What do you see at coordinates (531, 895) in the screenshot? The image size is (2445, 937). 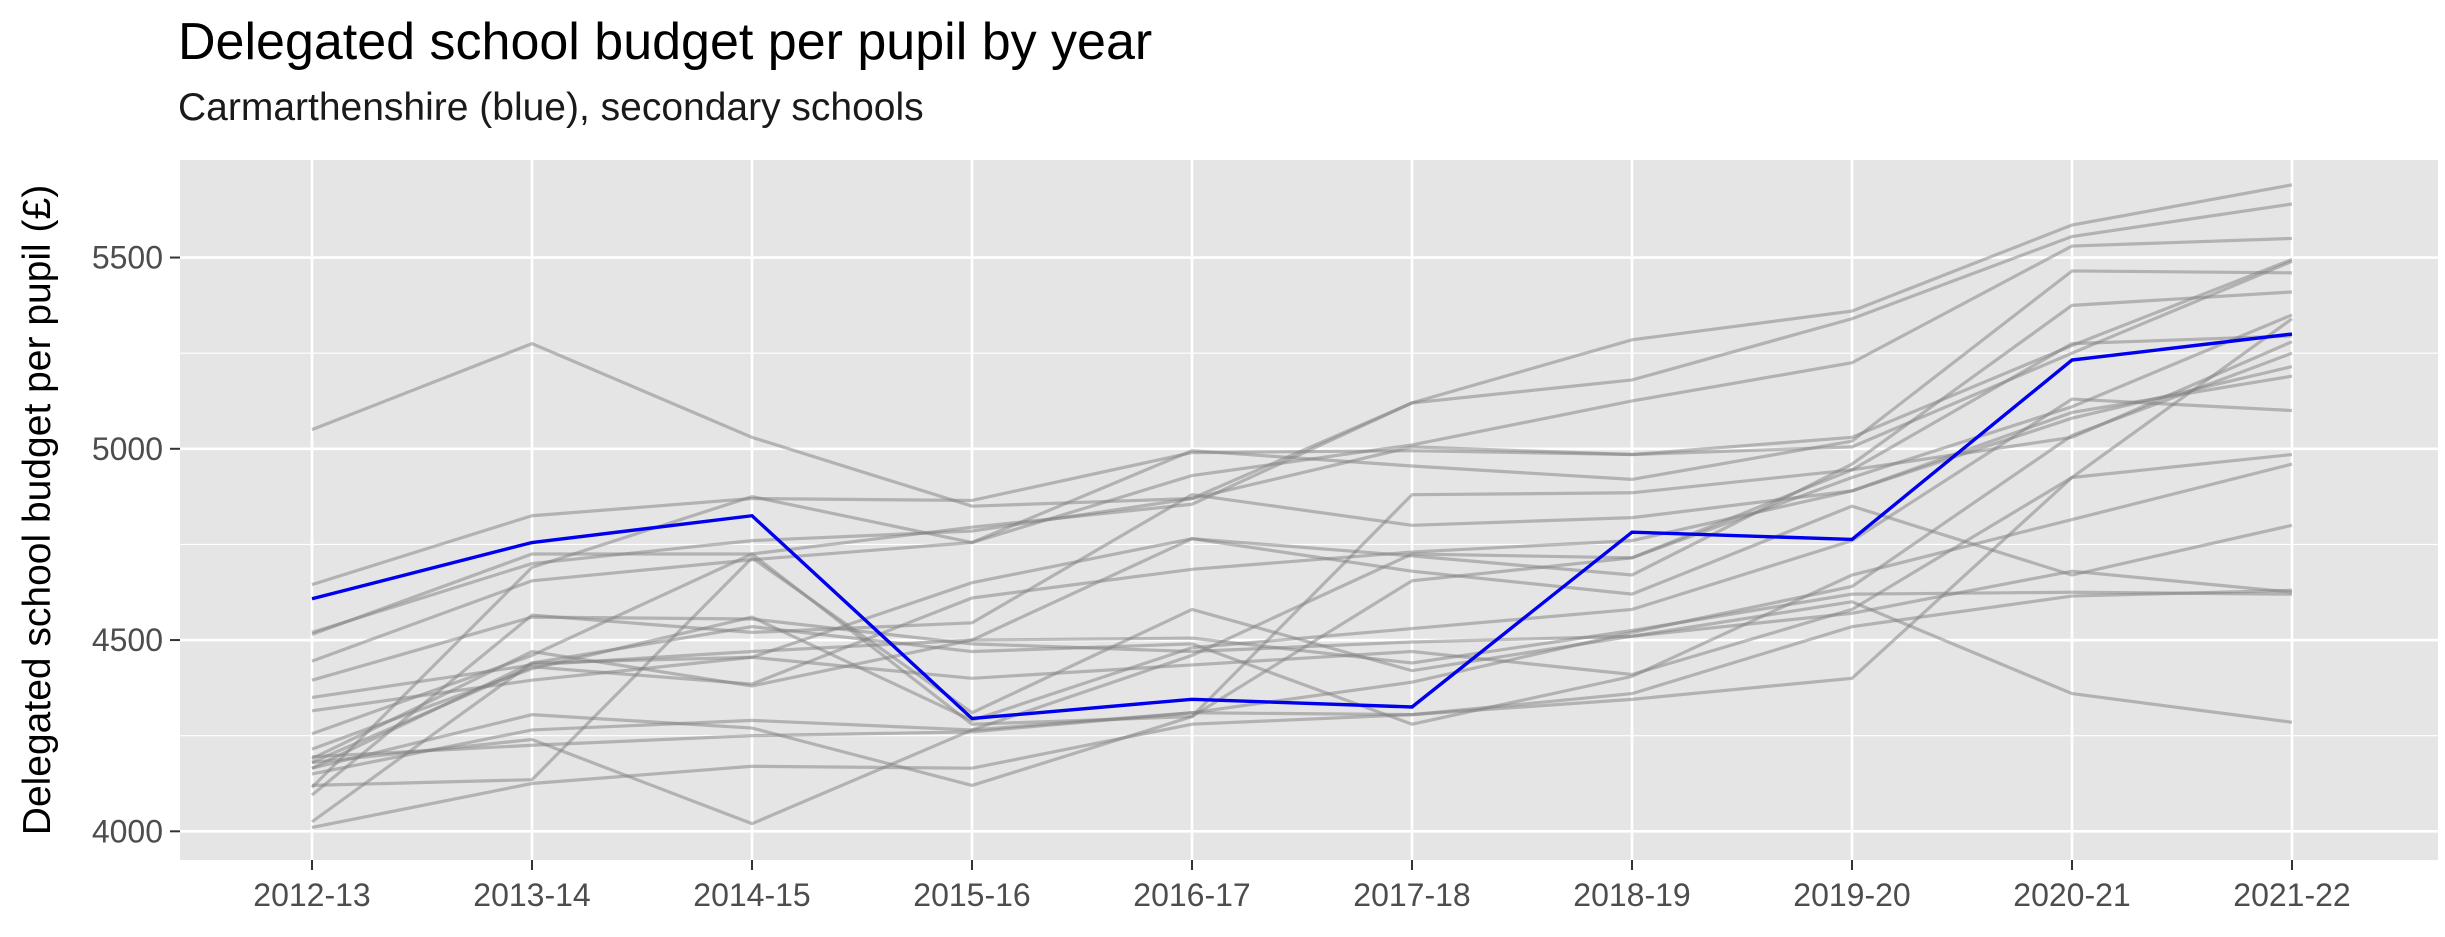 I see `x-tick-label: 2013-14` at bounding box center [531, 895].